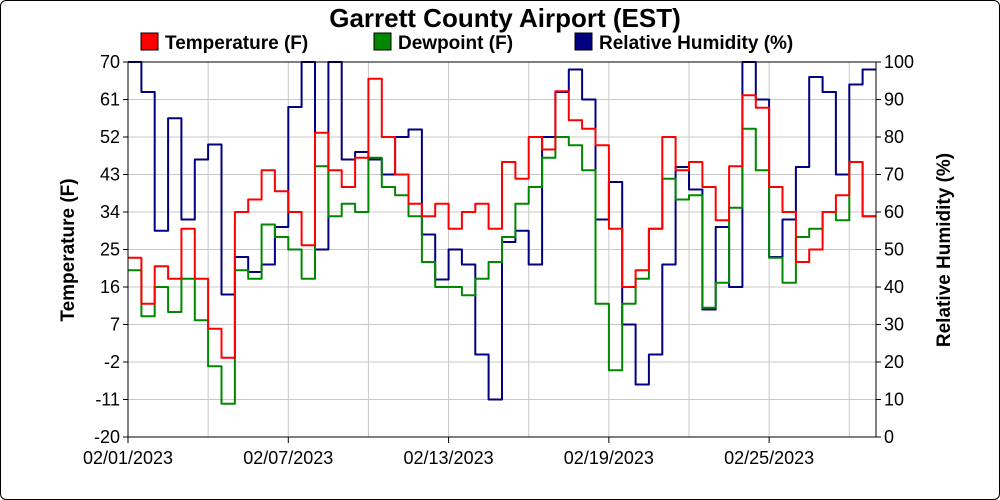 This screenshot has width=1000, height=500. What do you see at coordinates (889, 437) in the screenshot?
I see `y-right-tick-label: 0` at bounding box center [889, 437].